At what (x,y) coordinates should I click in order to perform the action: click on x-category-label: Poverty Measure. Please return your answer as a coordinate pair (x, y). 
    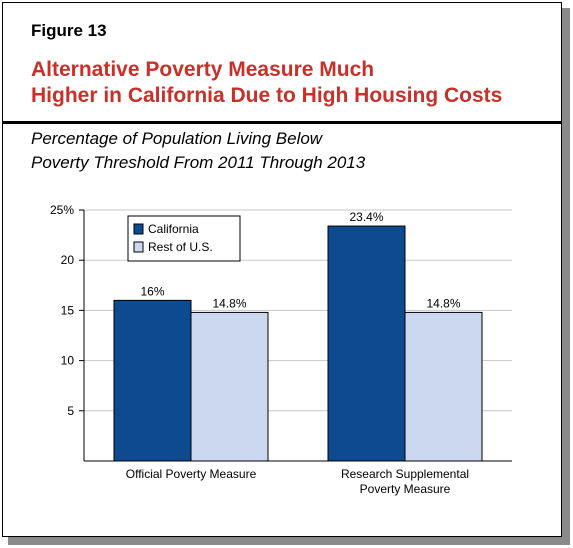
    Looking at the image, I should click on (405, 489).